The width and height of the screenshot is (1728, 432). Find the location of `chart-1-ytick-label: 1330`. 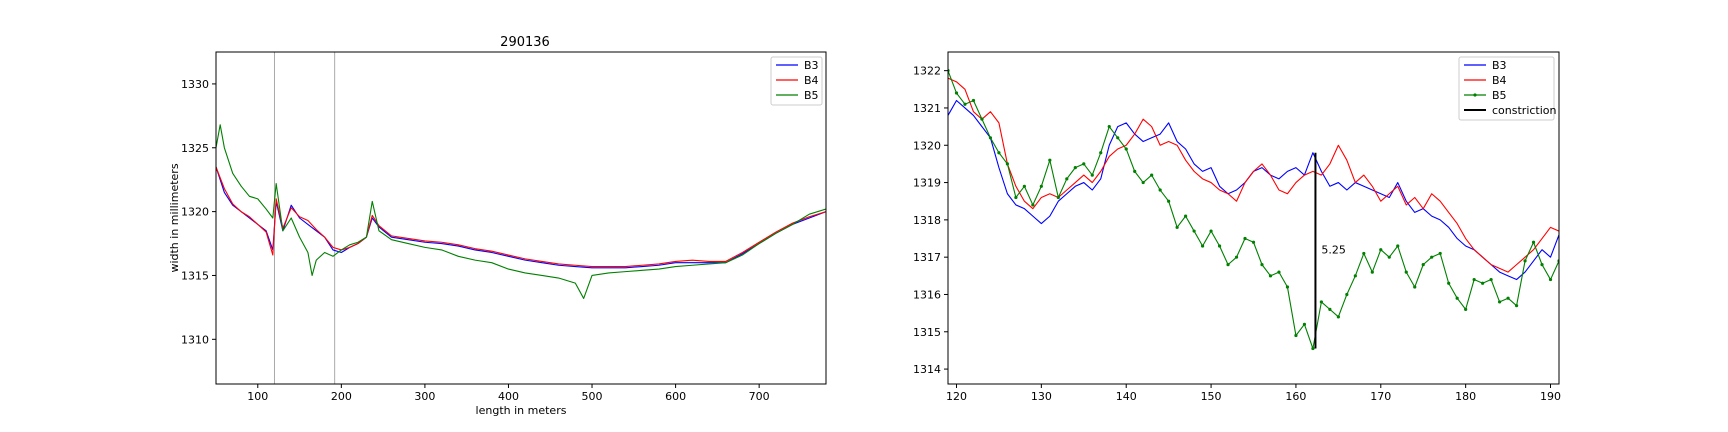

chart-1-ytick-label: 1330 is located at coordinates (195, 84).